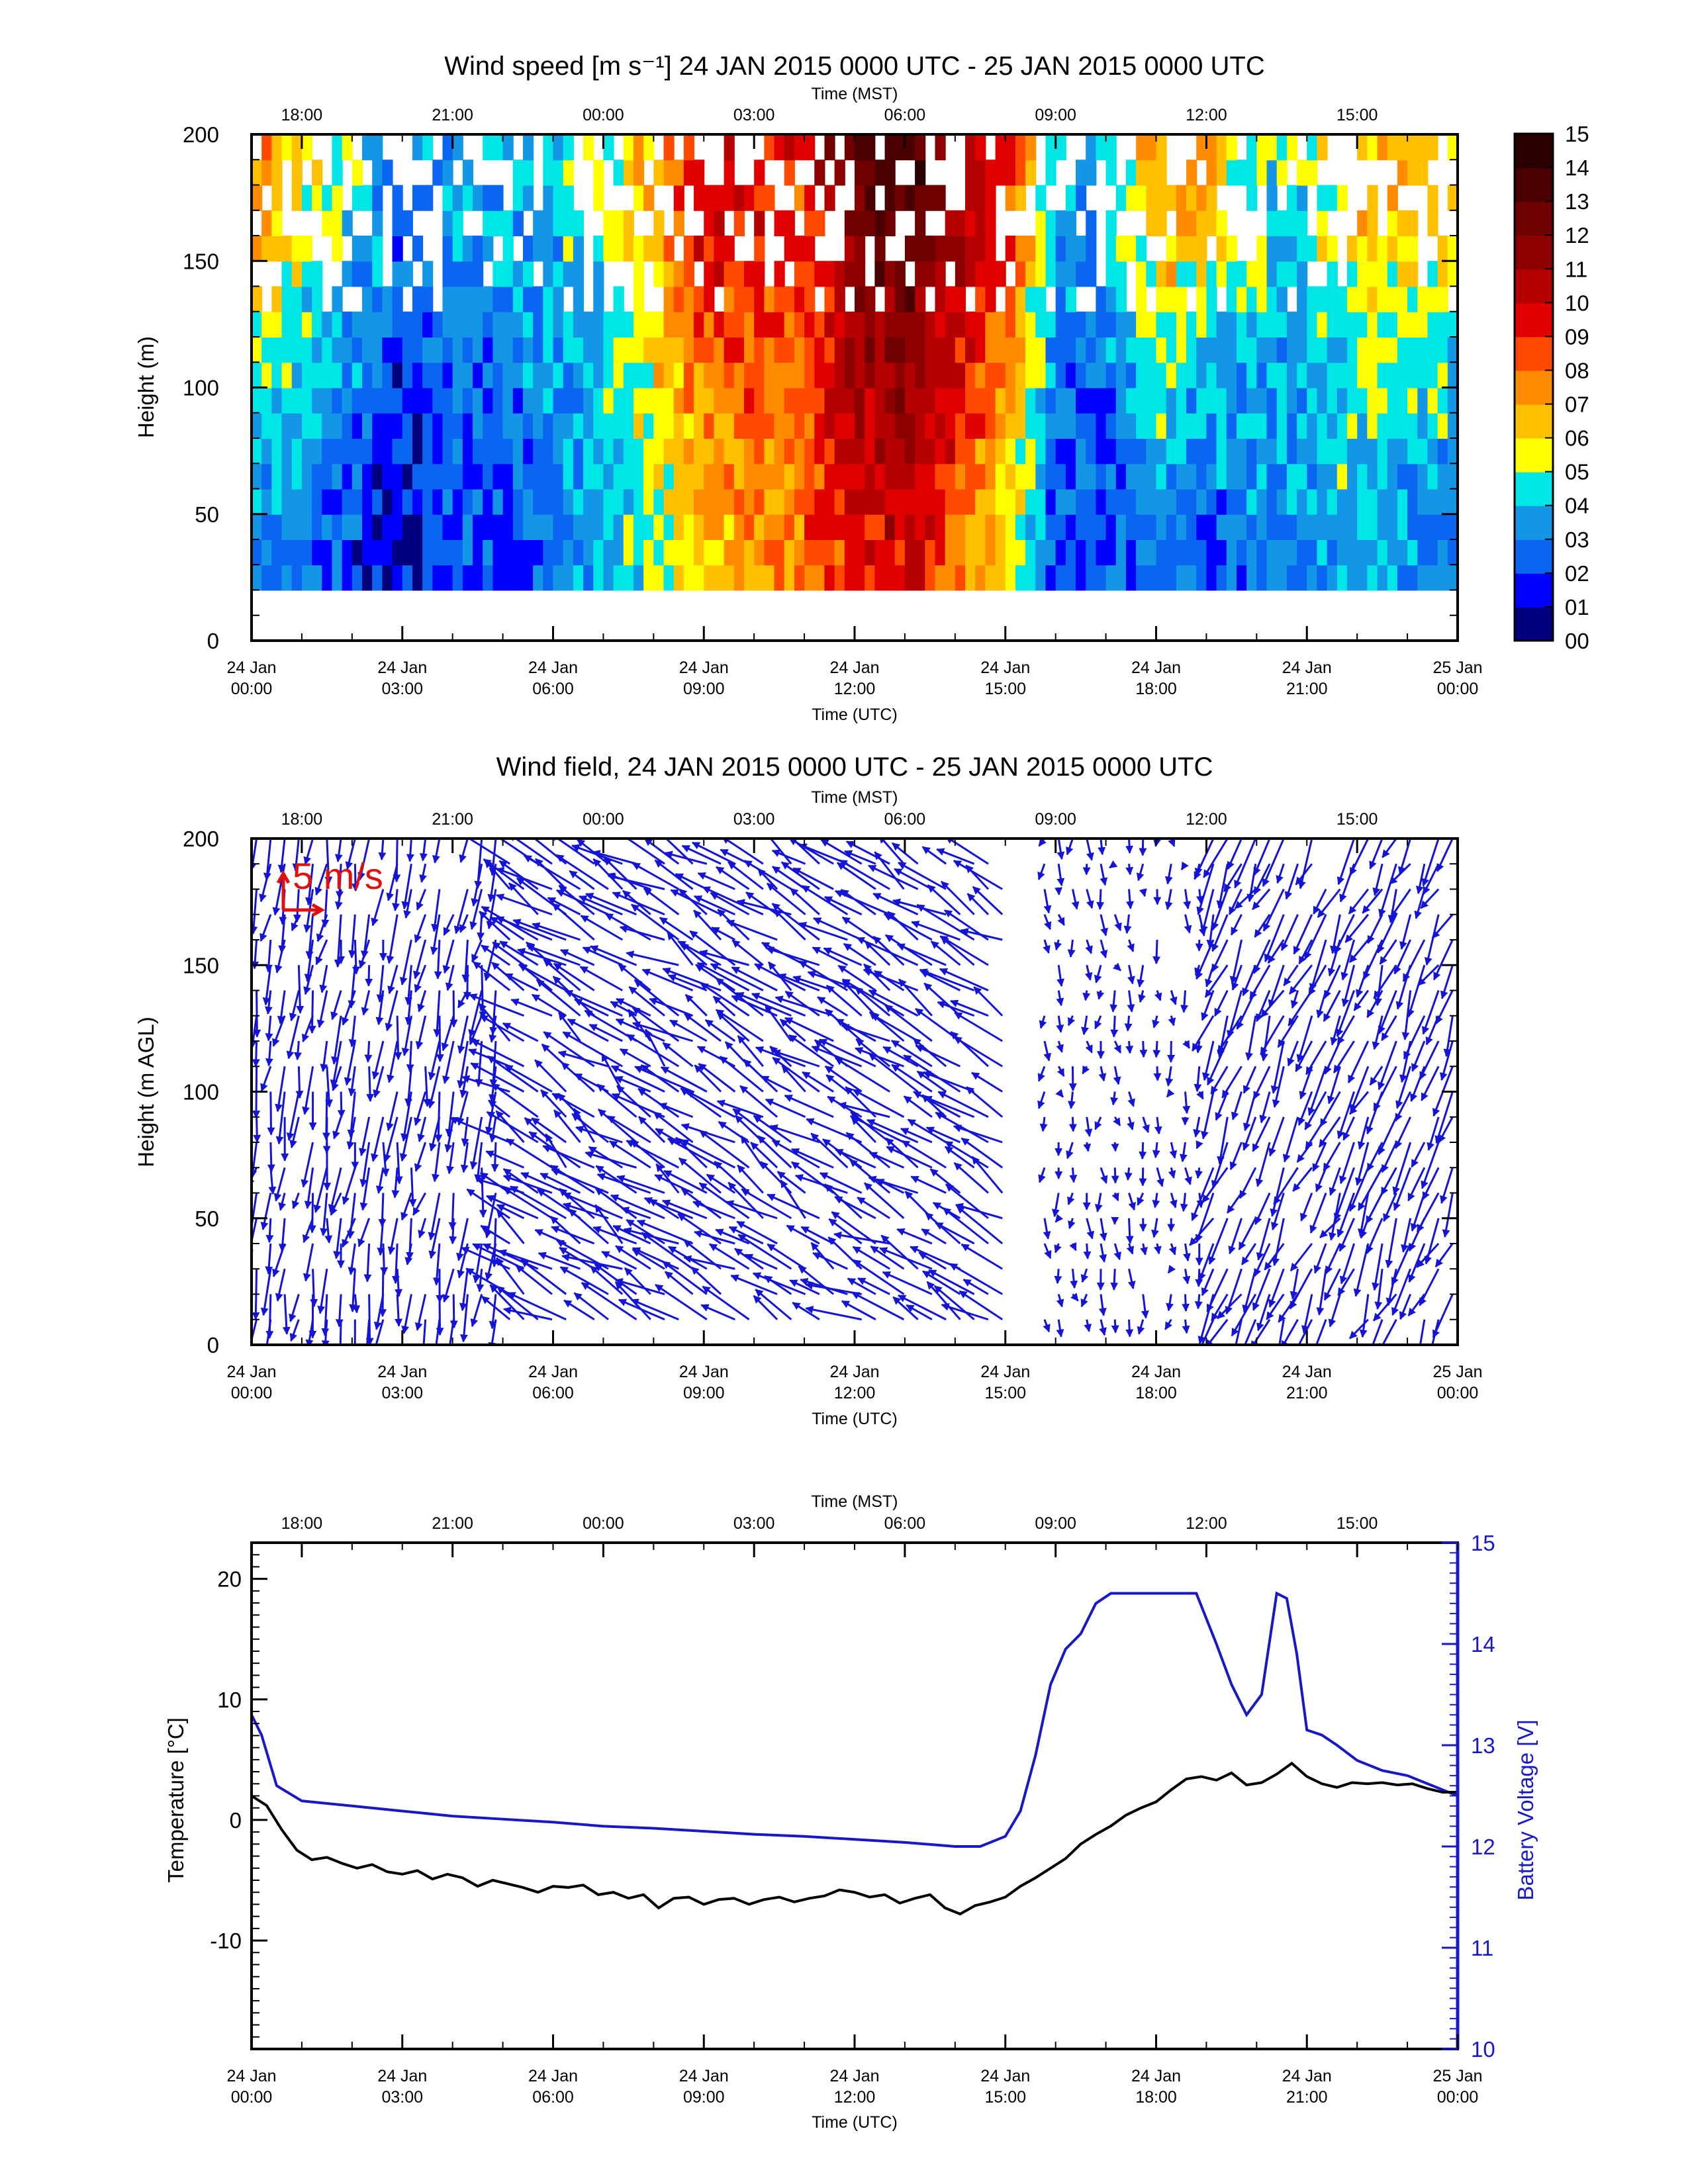  Describe the element at coordinates (302, 1524) in the screenshot. I see `mst-tick-label: 18:00` at that location.